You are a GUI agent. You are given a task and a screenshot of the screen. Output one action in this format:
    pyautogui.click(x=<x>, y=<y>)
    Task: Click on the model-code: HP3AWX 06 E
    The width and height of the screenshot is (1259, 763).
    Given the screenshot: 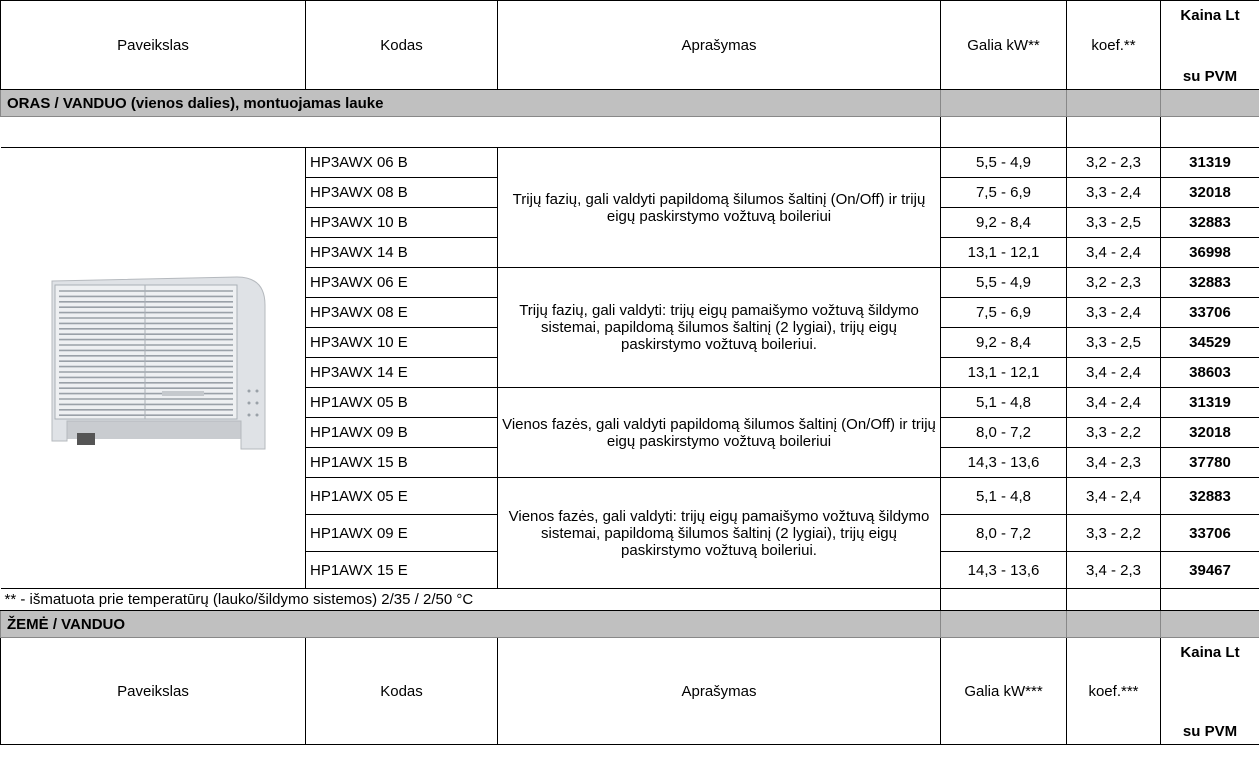 What is the action you would take?
    pyautogui.click(x=401, y=282)
    